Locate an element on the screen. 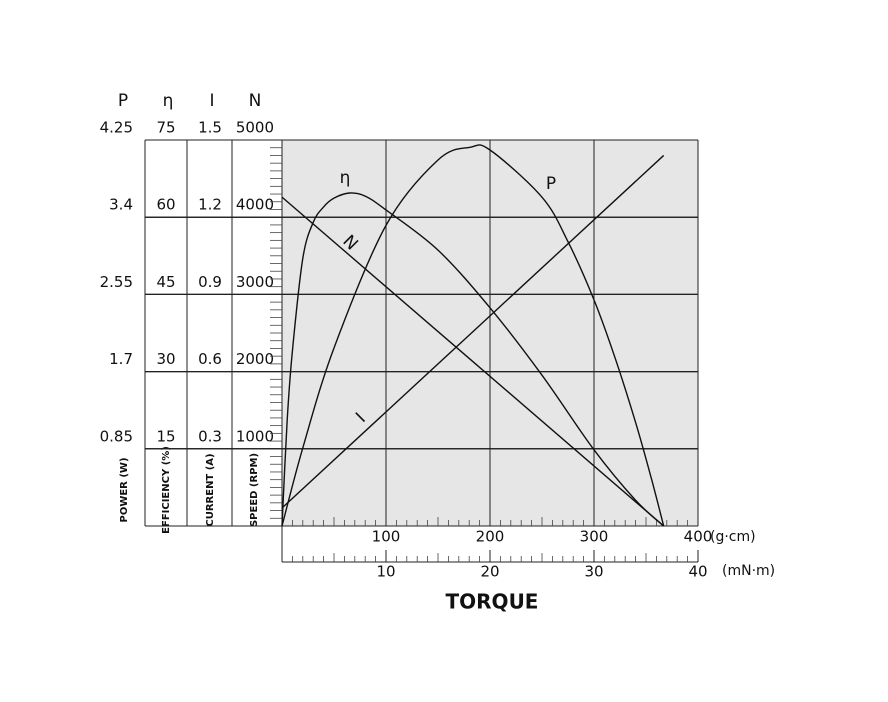 The width and height of the screenshot is (888, 702). y-tick-label: 0.9 is located at coordinates (210, 282).